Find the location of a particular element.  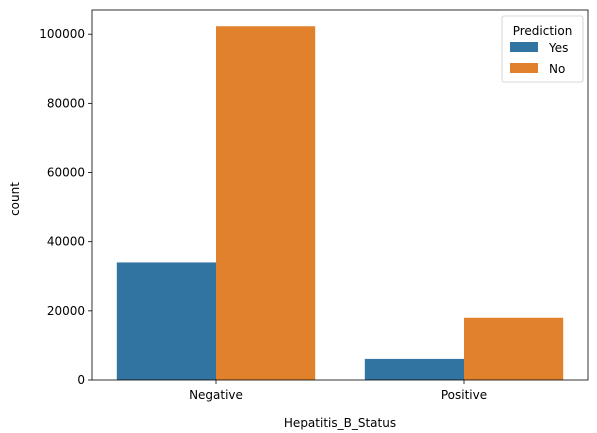

bar-positive-no is located at coordinates (514, 348).